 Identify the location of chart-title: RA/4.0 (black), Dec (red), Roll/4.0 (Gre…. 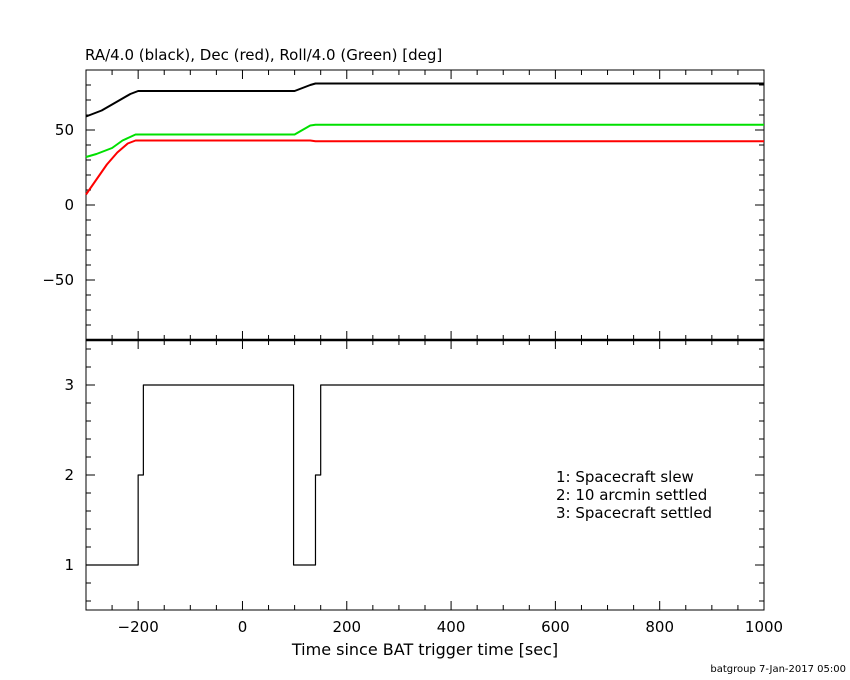
(263, 55).